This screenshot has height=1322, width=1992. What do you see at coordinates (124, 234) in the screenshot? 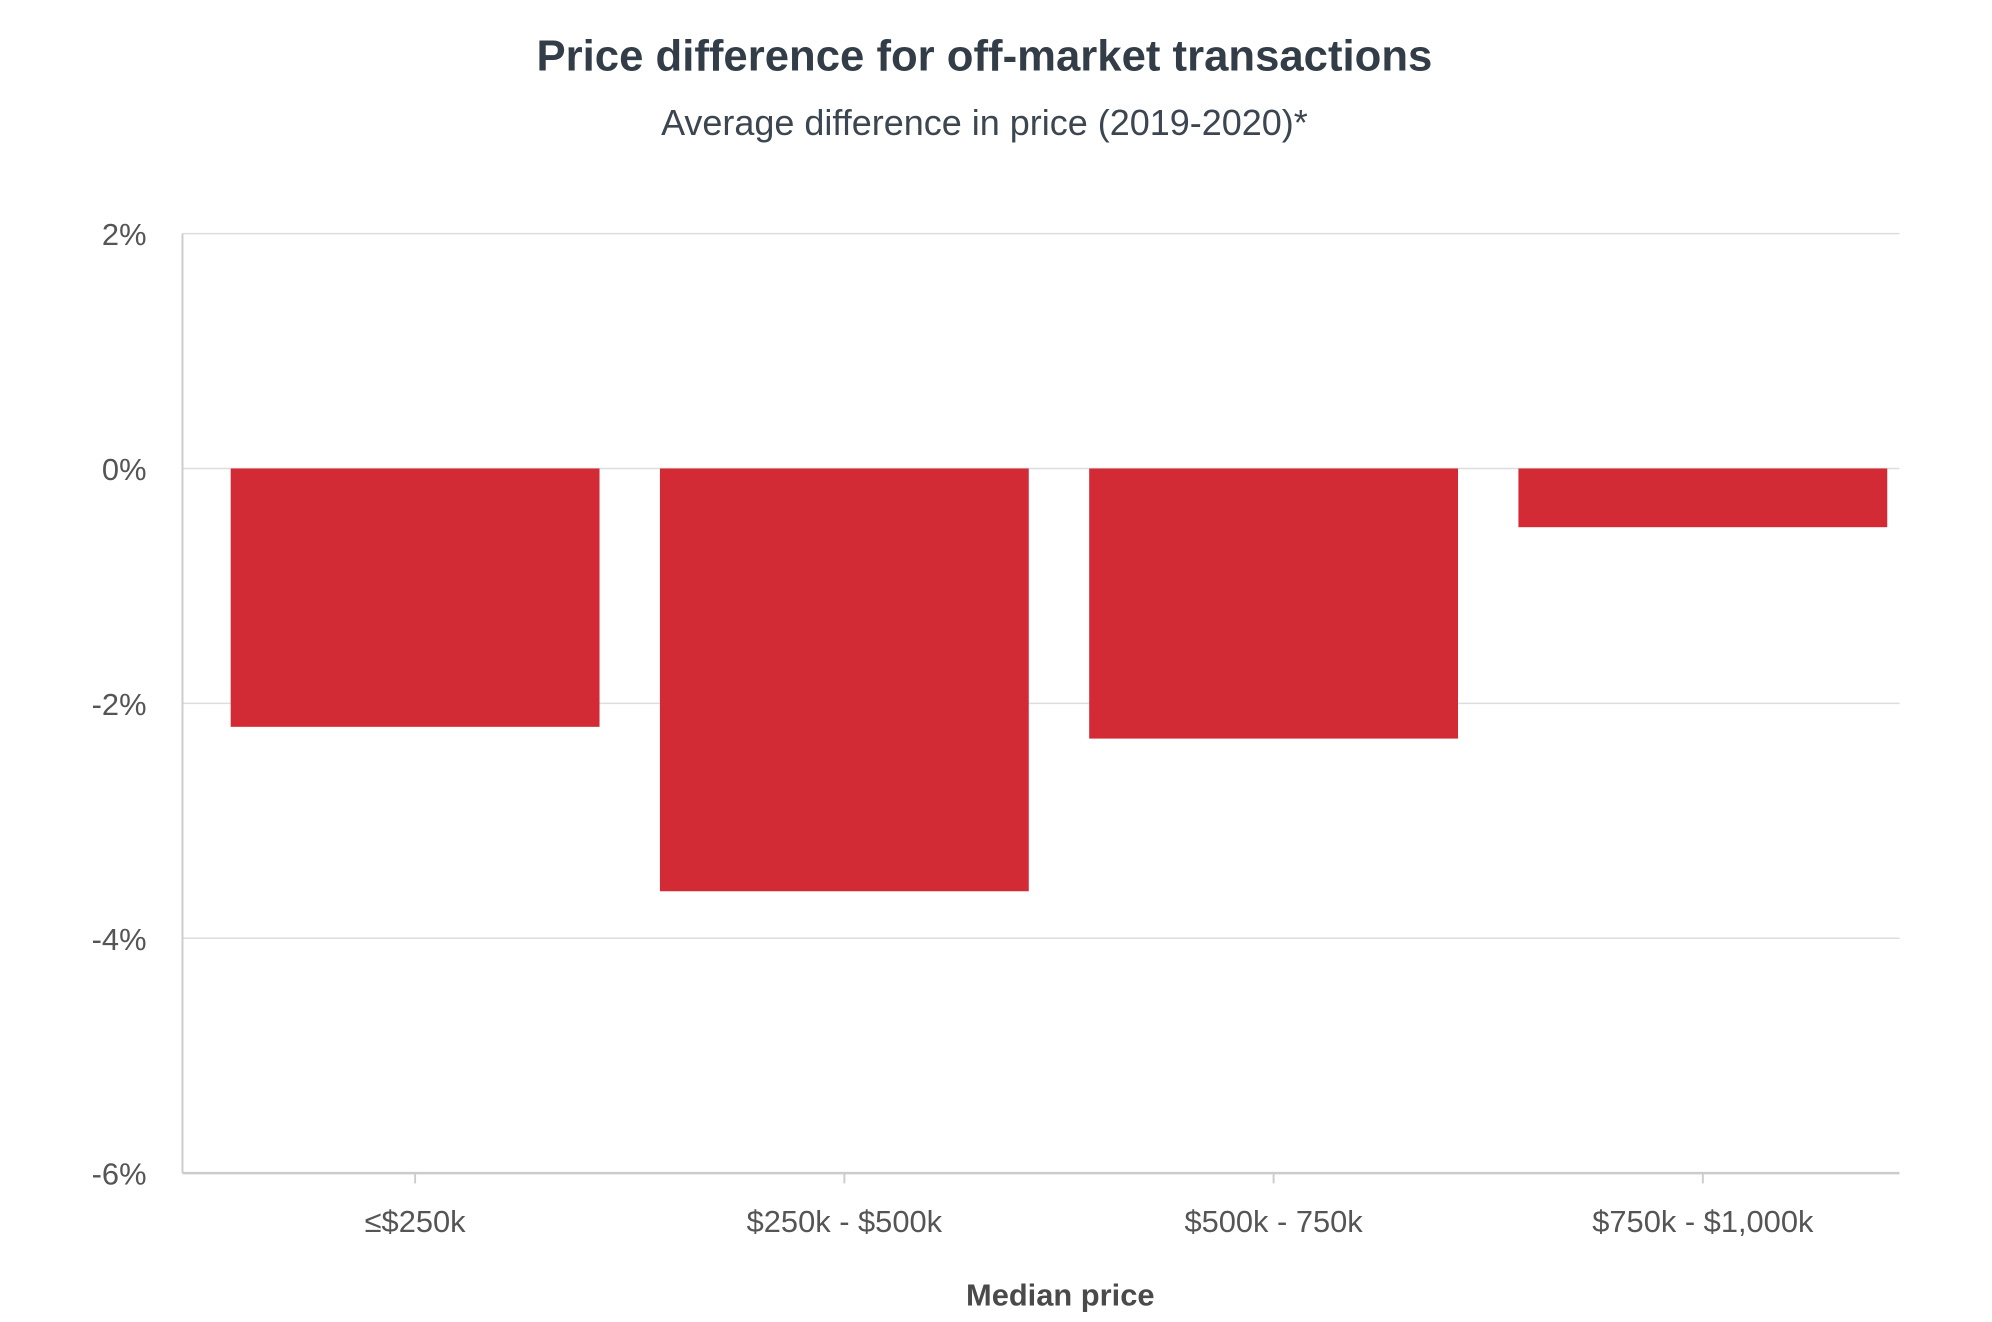
I see `y-tick-label: 2%` at bounding box center [124, 234].